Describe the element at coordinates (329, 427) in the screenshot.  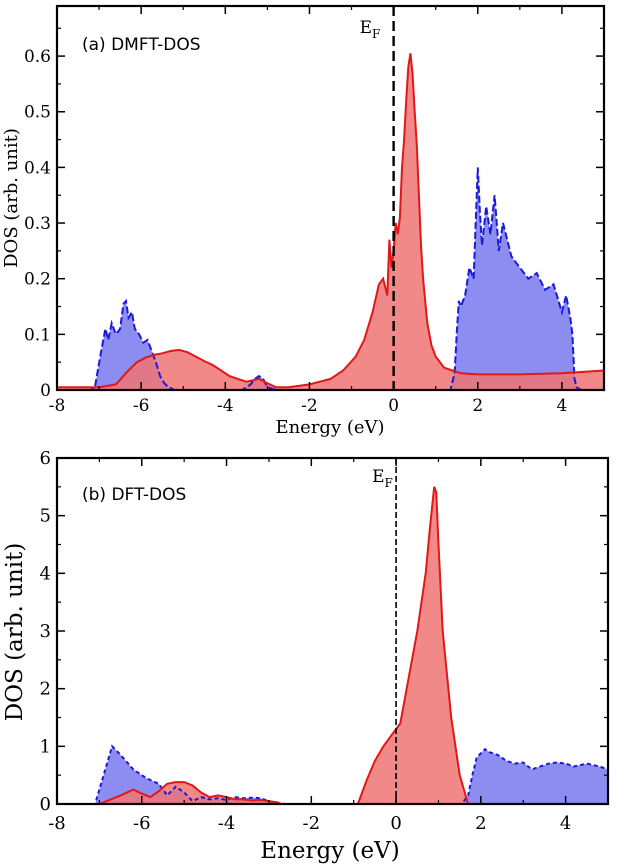
I see `panel-a-x-axis-title: Energy (eV)` at that location.